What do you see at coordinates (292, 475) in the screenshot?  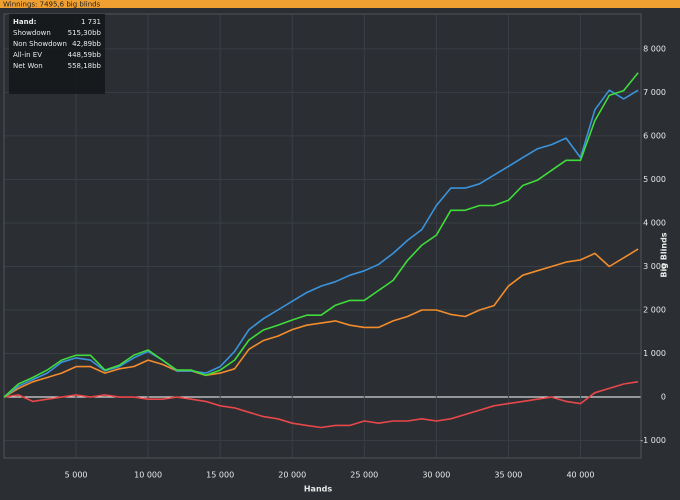 I see `x-tick-label: 20 000` at bounding box center [292, 475].